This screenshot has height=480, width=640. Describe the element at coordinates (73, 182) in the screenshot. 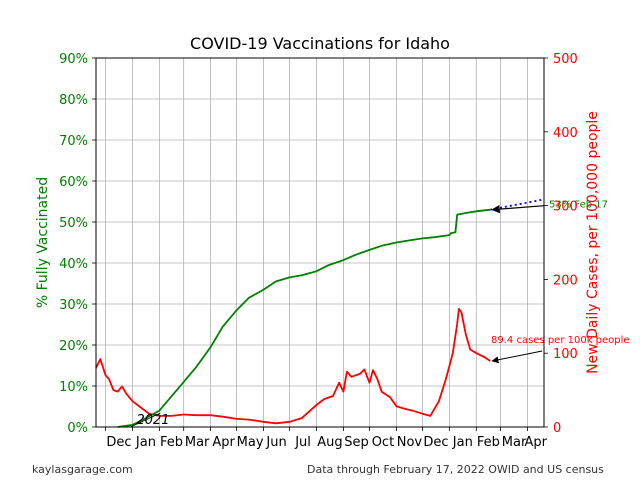

I see `y-left-tick-label: 60%` at that location.